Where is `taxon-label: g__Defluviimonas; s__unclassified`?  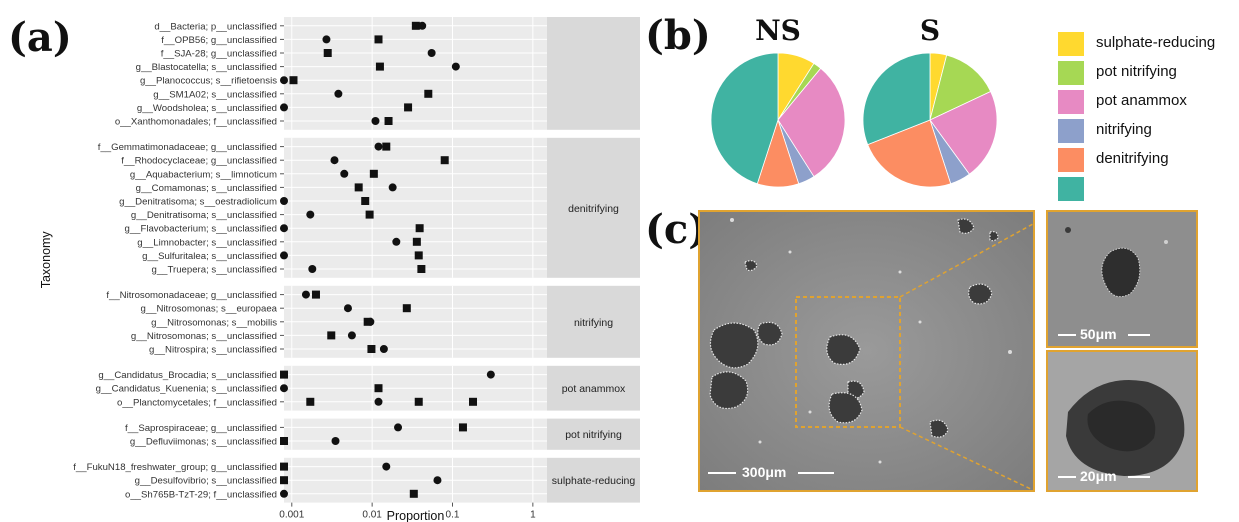
taxon-label: g__Defluviimonas; s__unclassified is located at coordinates (203, 442).